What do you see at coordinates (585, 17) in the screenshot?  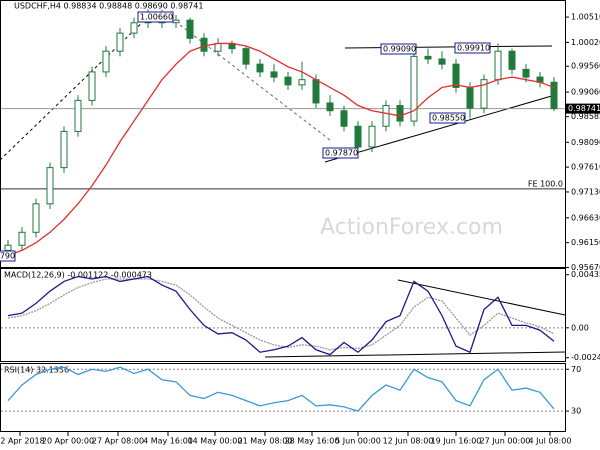 I see `y-tick-label: 1.00510` at bounding box center [585, 17].